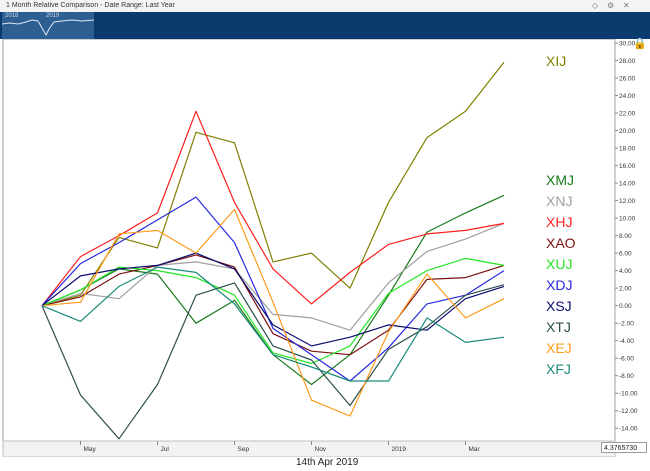 The height and width of the screenshot is (471, 650). What do you see at coordinates (626, 376) in the screenshot?
I see `y-tick-label: -8.00` at bounding box center [626, 376].